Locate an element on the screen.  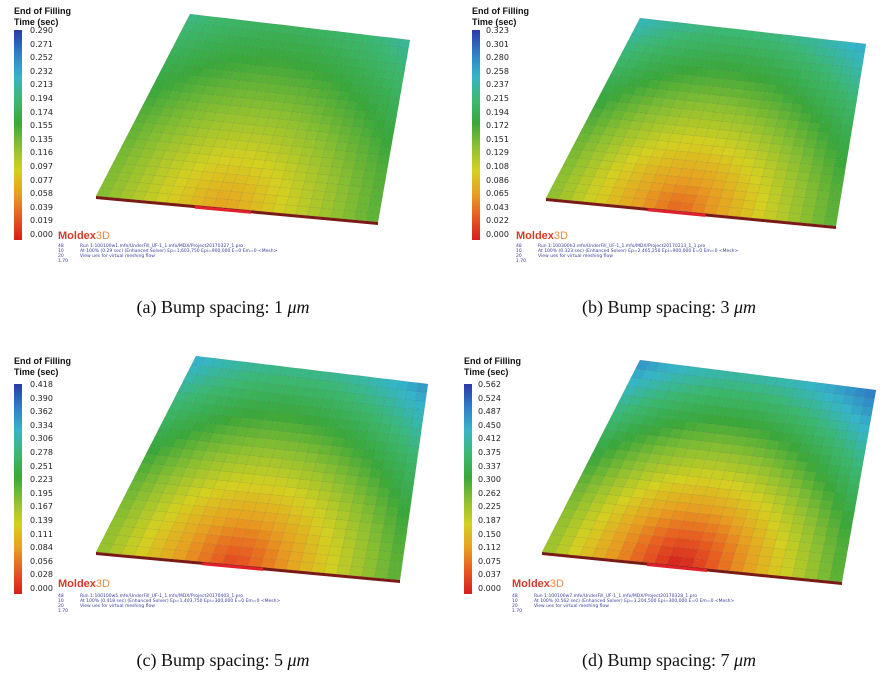
legend-value: 0.172 is located at coordinates (497, 126).